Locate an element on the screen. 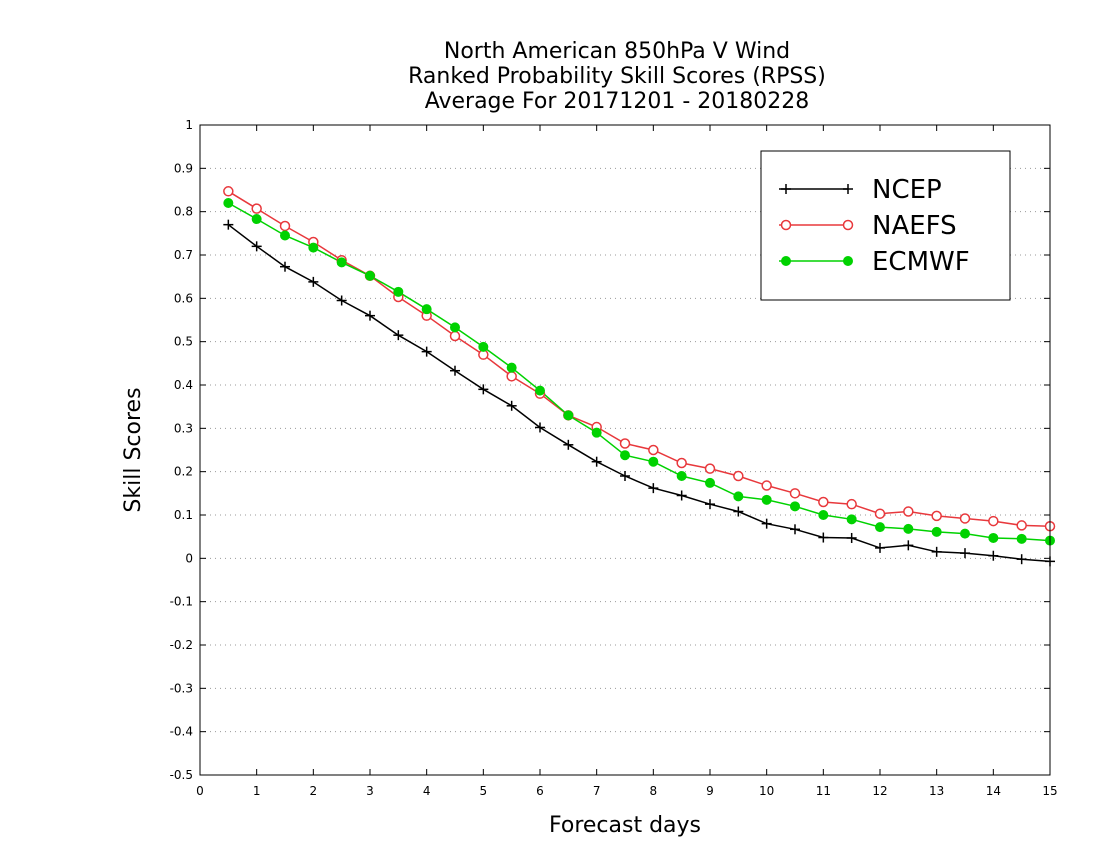 This screenshot has height=850, width=1100. x-tick-label: 12 is located at coordinates (879, 791).